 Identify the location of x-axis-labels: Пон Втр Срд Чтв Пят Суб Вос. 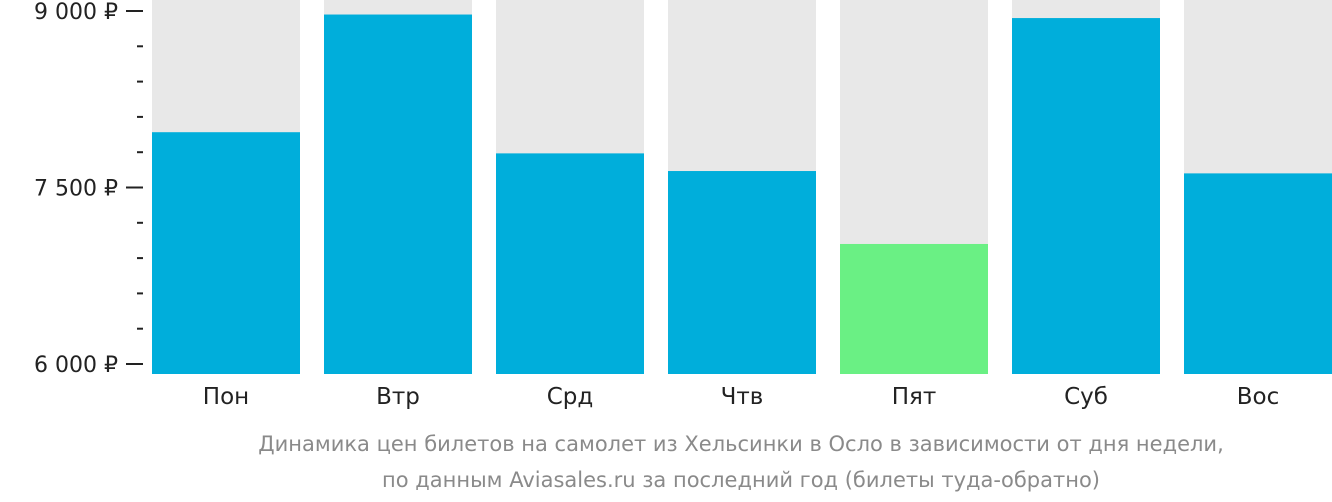
(741, 397).